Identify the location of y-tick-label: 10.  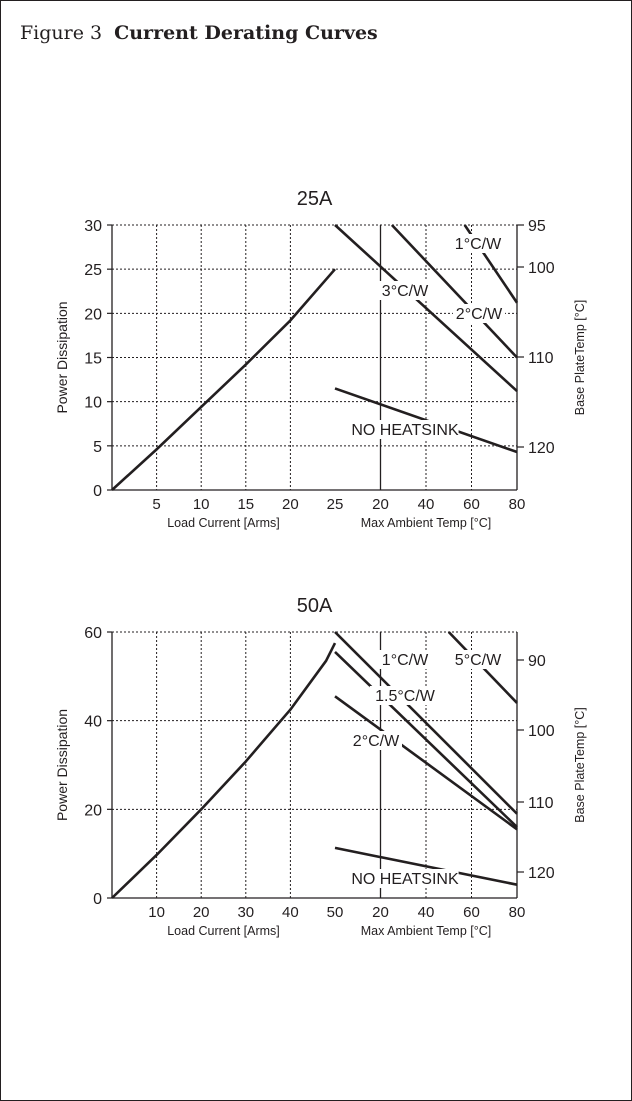
(93, 403).